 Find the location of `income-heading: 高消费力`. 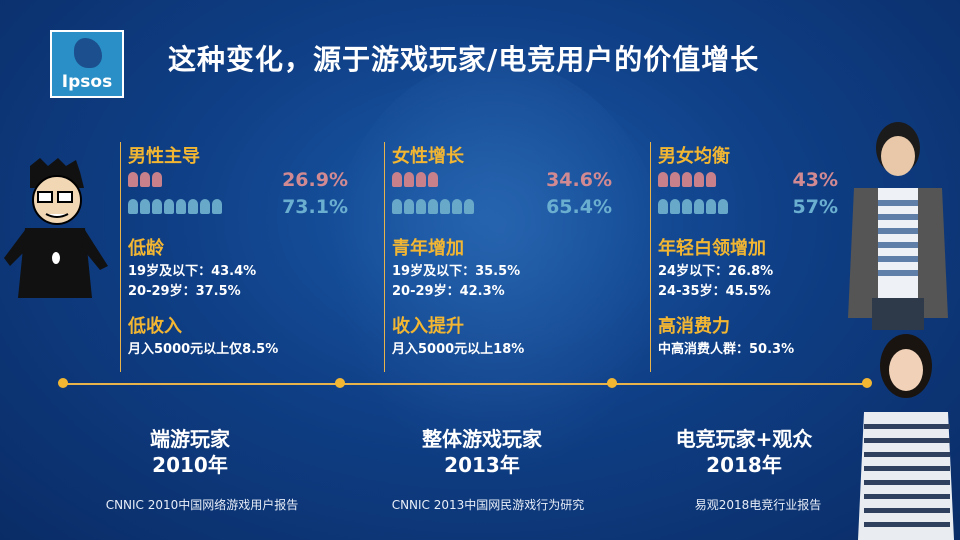

income-heading: 高消费力 is located at coordinates (694, 326).